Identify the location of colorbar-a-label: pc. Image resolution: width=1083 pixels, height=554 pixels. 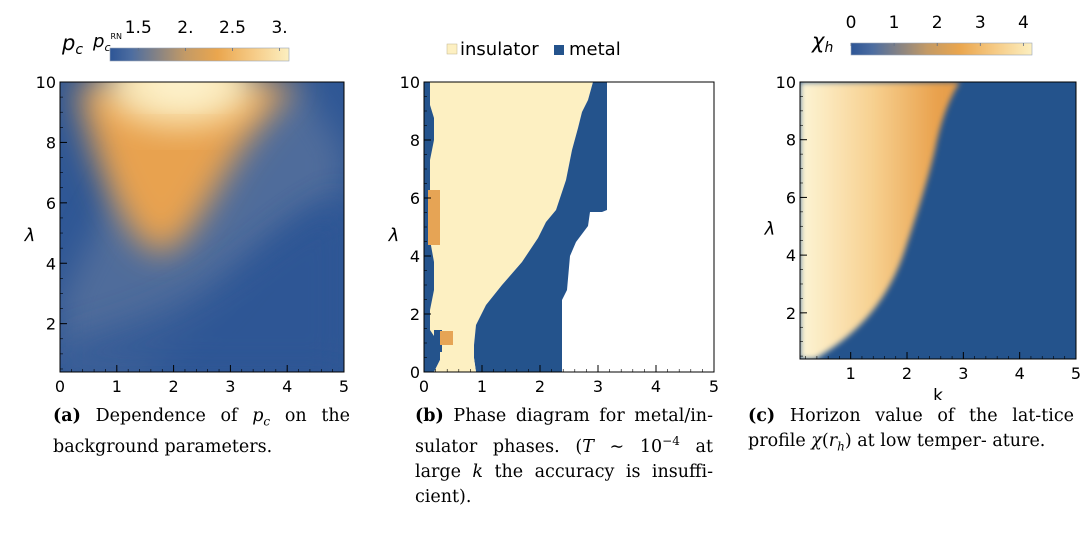
(72, 44).